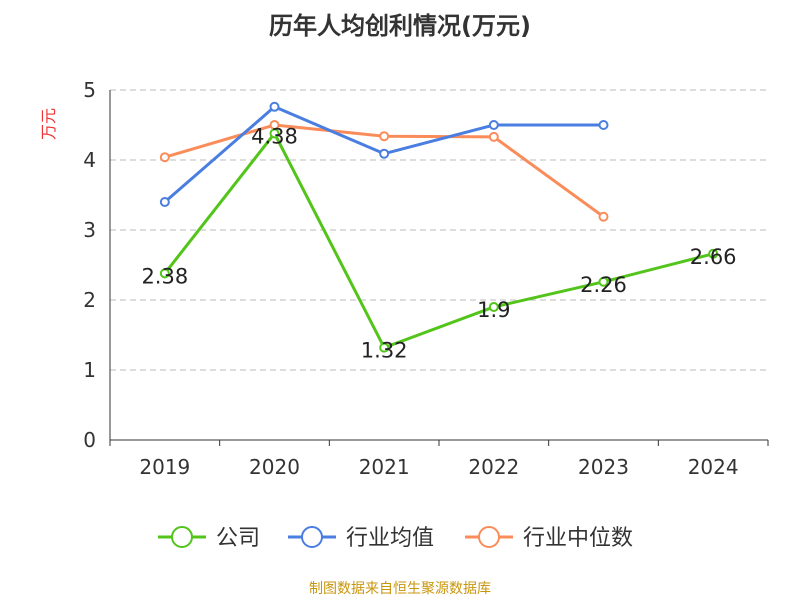 This screenshot has height=600, width=800. I want to click on data-label: 1.32, so click(384, 351).